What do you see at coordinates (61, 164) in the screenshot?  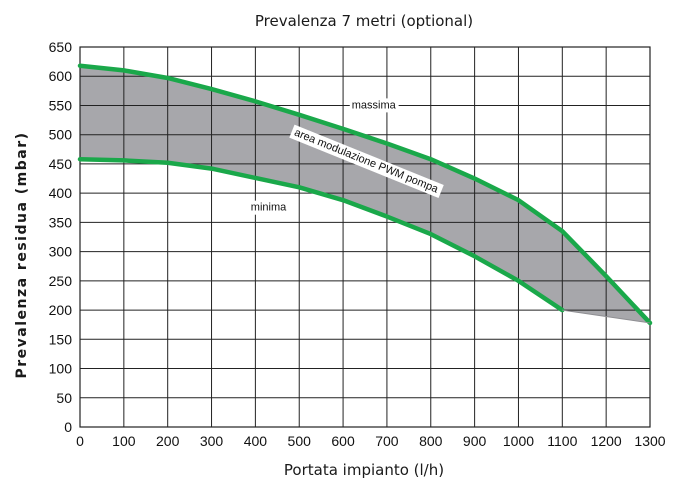 I see `y-tick-label: 450` at bounding box center [61, 164].